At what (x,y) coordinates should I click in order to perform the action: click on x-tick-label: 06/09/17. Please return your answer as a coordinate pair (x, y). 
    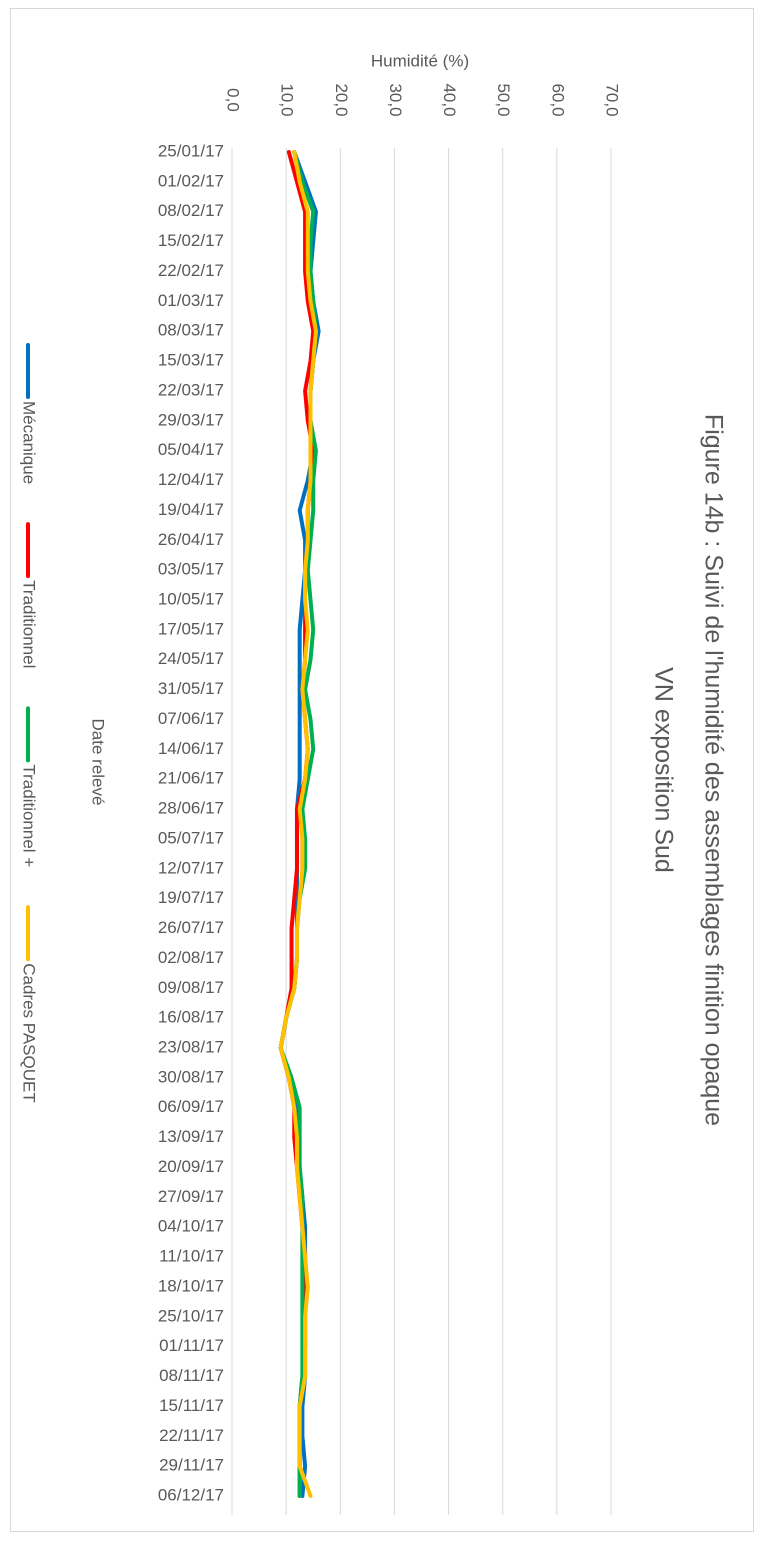
    Looking at the image, I should click on (191, 1106).